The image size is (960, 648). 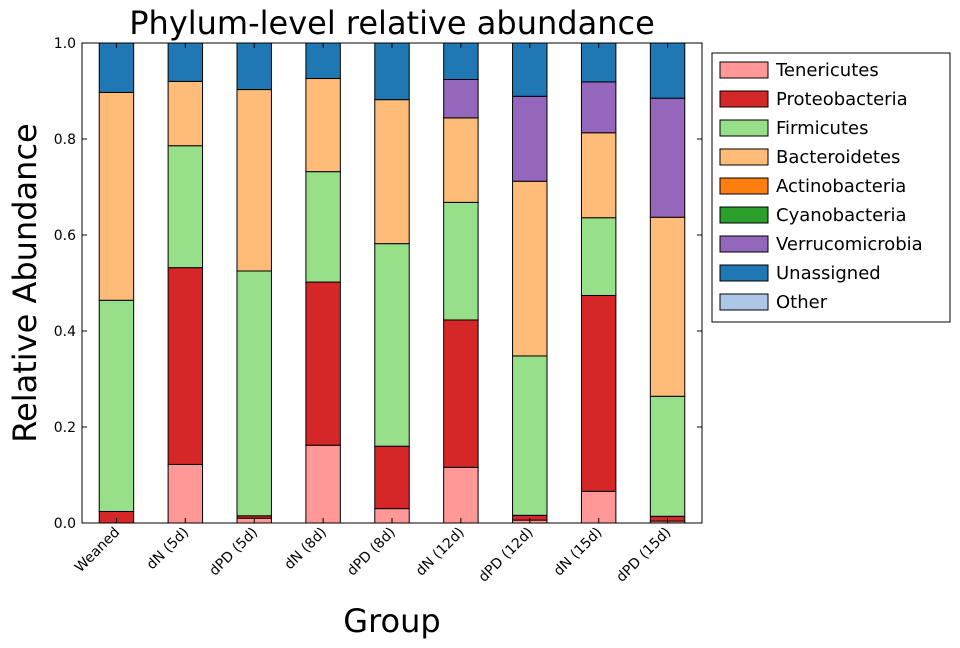 What do you see at coordinates (506, 555) in the screenshot?
I see `x-tick-label: dPD (12d)` at bounding box center [506, 555].